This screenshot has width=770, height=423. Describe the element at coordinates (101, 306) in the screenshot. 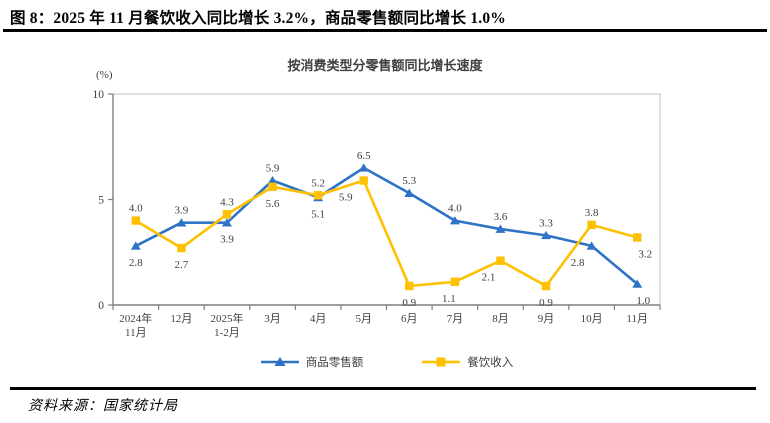

I see `y-tick-label: 0` at that location.